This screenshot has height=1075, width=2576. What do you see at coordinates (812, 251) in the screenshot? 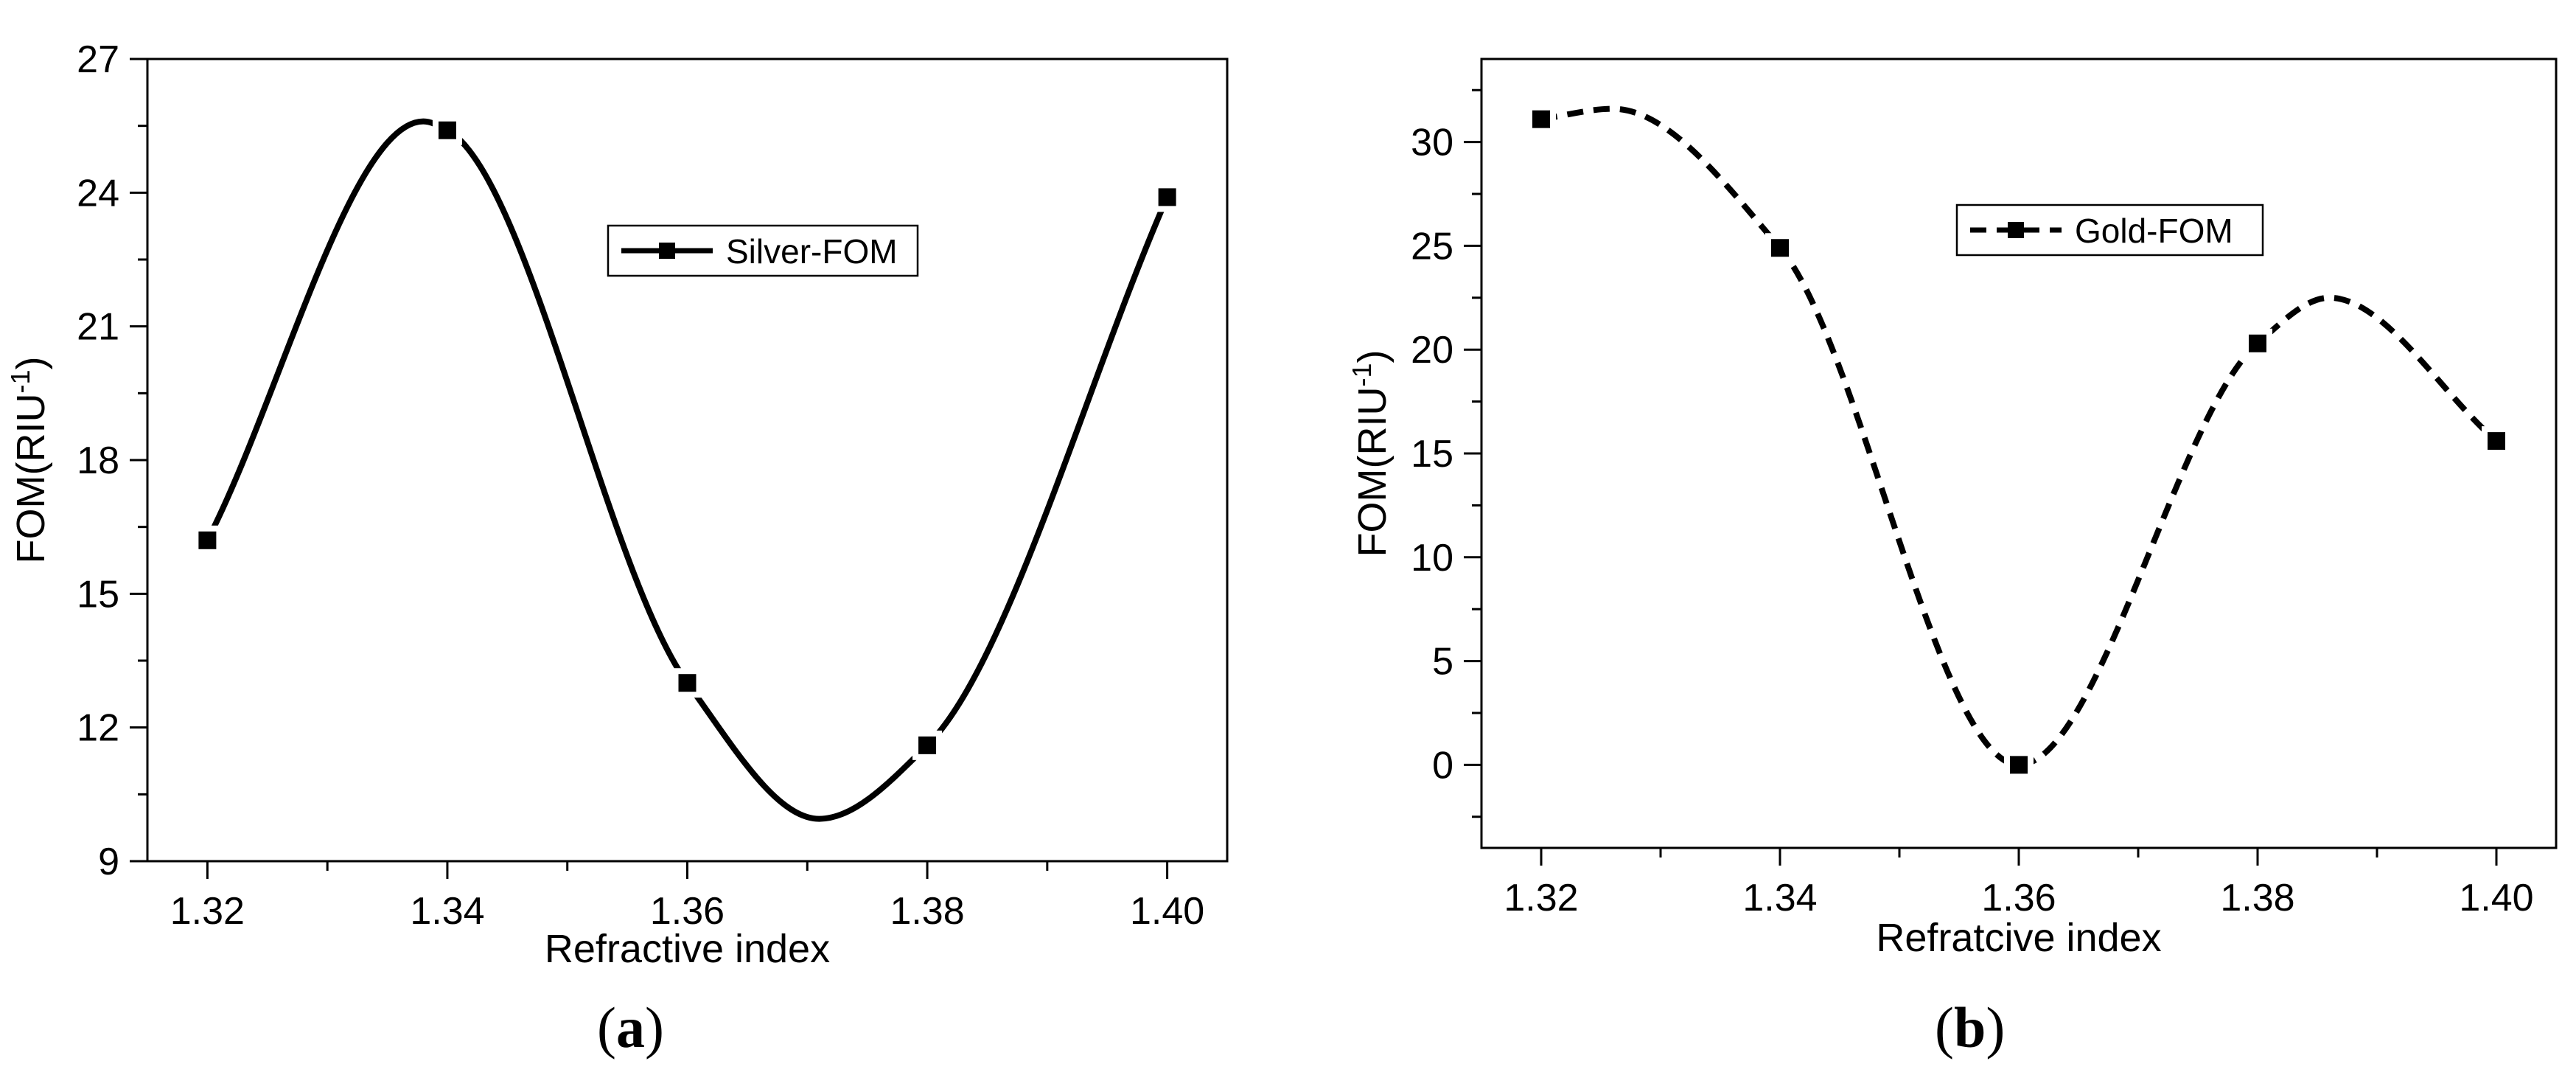
I see `legend-label: Silver-FOM` at bounding box center [812, 251].